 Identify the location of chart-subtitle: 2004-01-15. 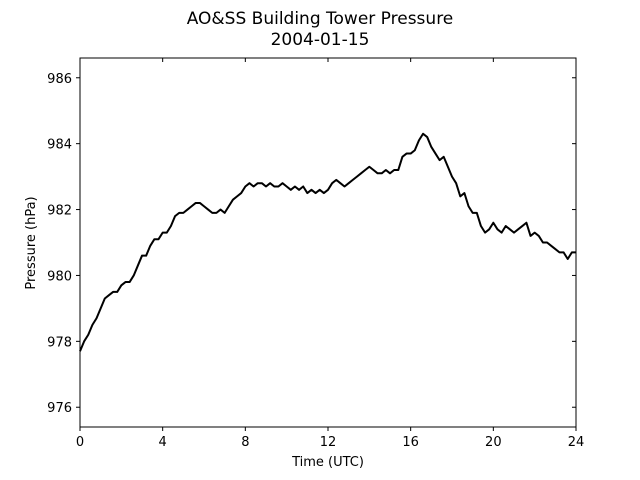
(320, 40).